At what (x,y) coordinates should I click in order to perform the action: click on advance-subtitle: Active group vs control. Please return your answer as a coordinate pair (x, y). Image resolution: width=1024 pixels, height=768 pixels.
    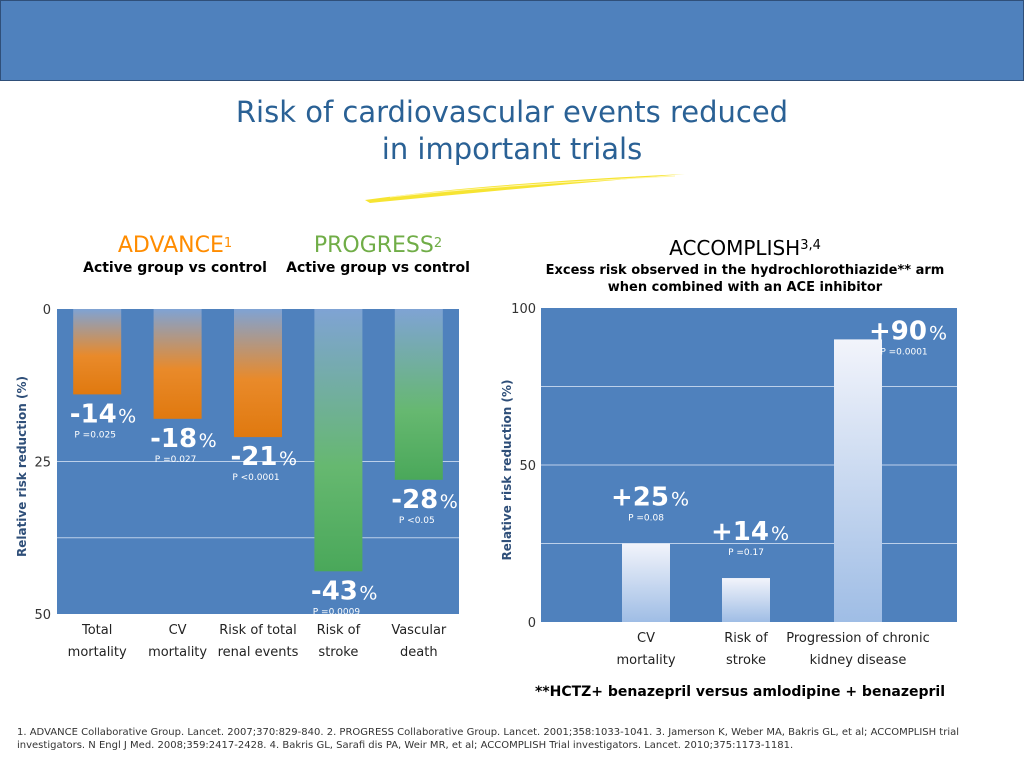
    Looking at the image, I should click on (175, 268).